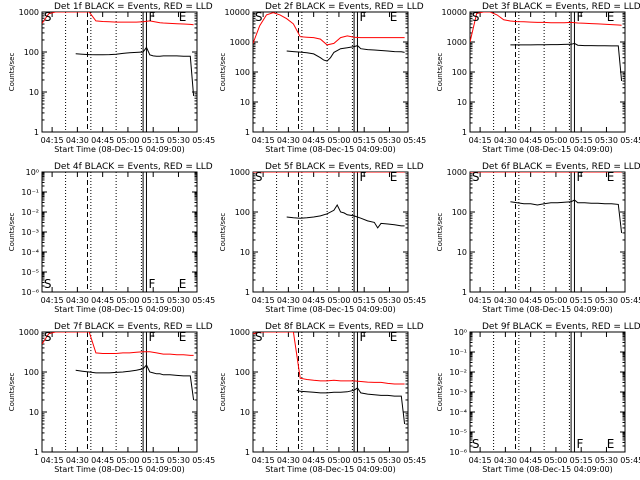  I want to click on panel-title: Det 3f BLACK = Events, RED = LLD, so click(561, 7).